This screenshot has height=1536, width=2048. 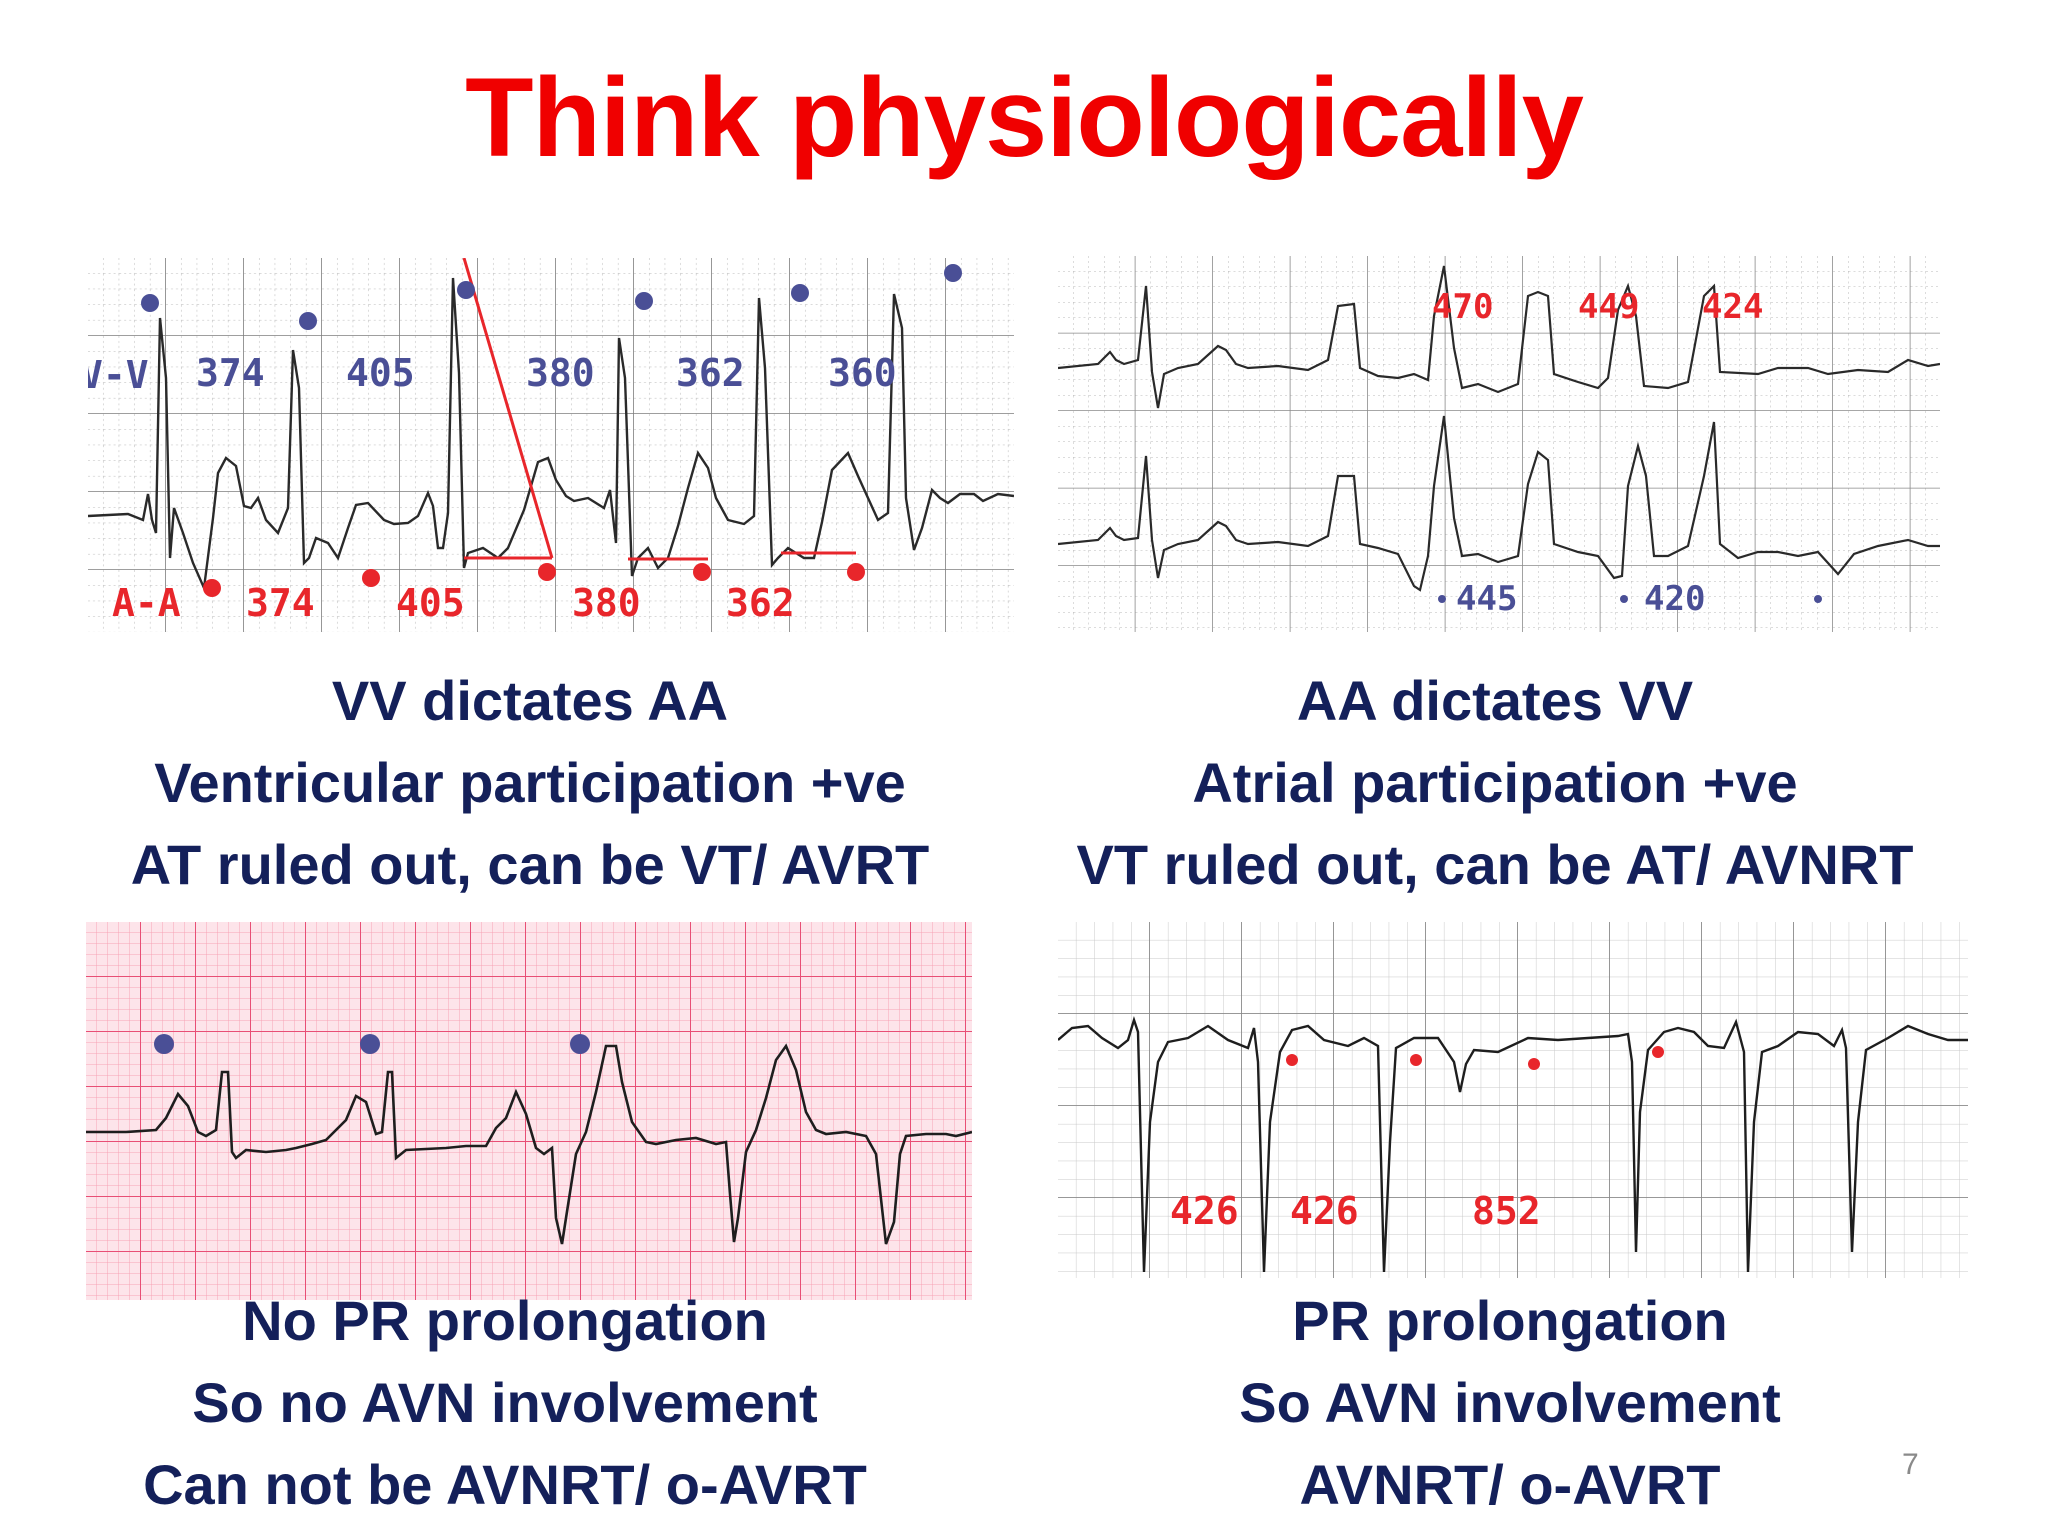 What do you see at coordinates (146, 603) in the screenshot?
I see `aa-label: A-A` at bounding box center [146, 603].